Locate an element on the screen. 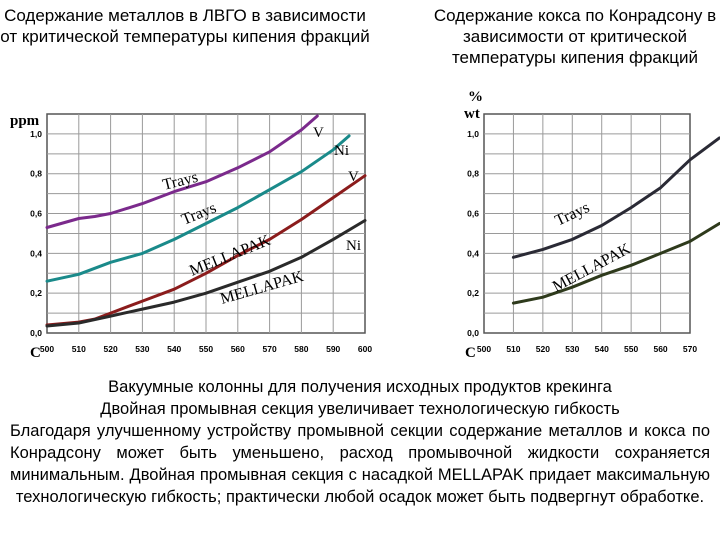 This screenshot has height=540, width=720. chart1-y-tick-label: 0,0 is located at coordinates (36, 333).